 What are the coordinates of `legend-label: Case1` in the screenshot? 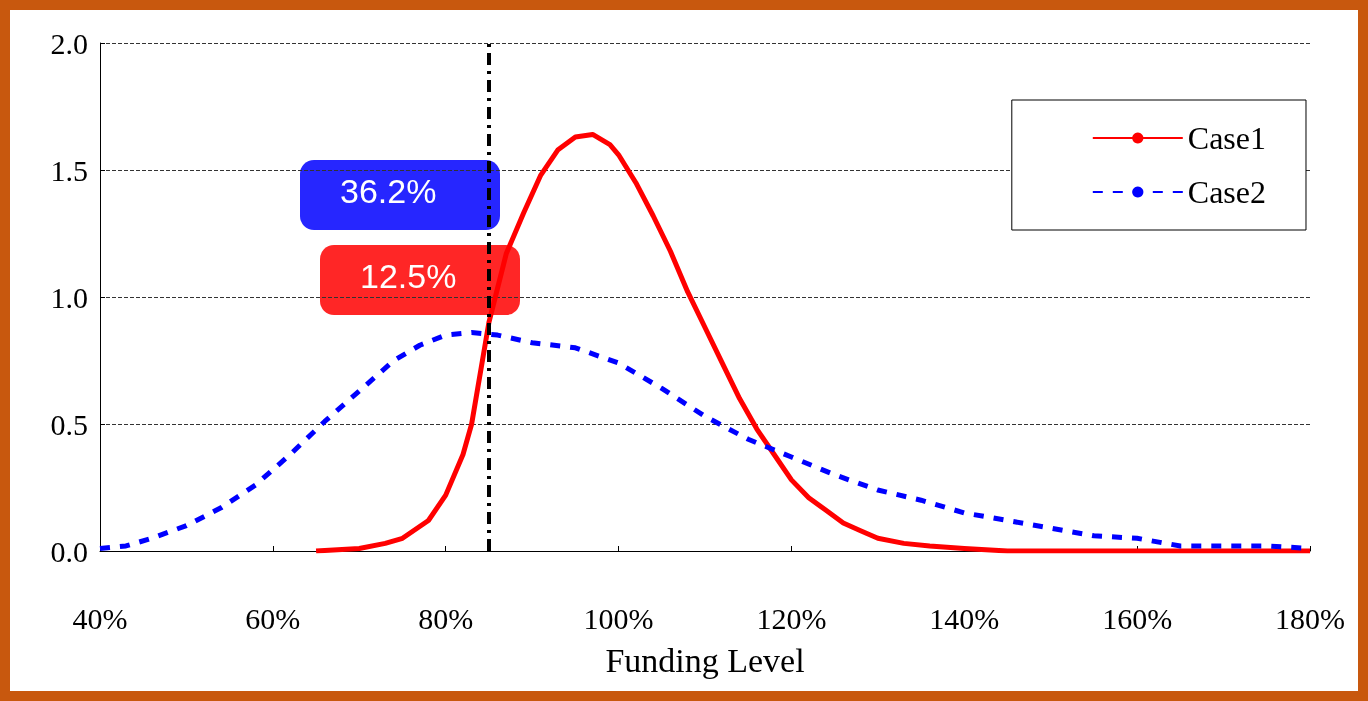 It's located at (1226, 138).